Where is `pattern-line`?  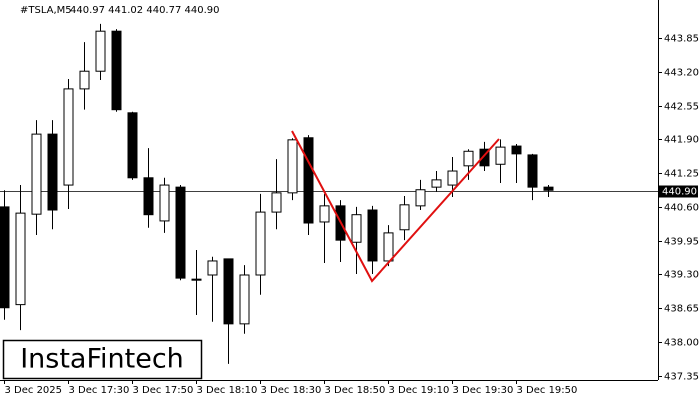
pattern-line is located at coordinates (395, 206).